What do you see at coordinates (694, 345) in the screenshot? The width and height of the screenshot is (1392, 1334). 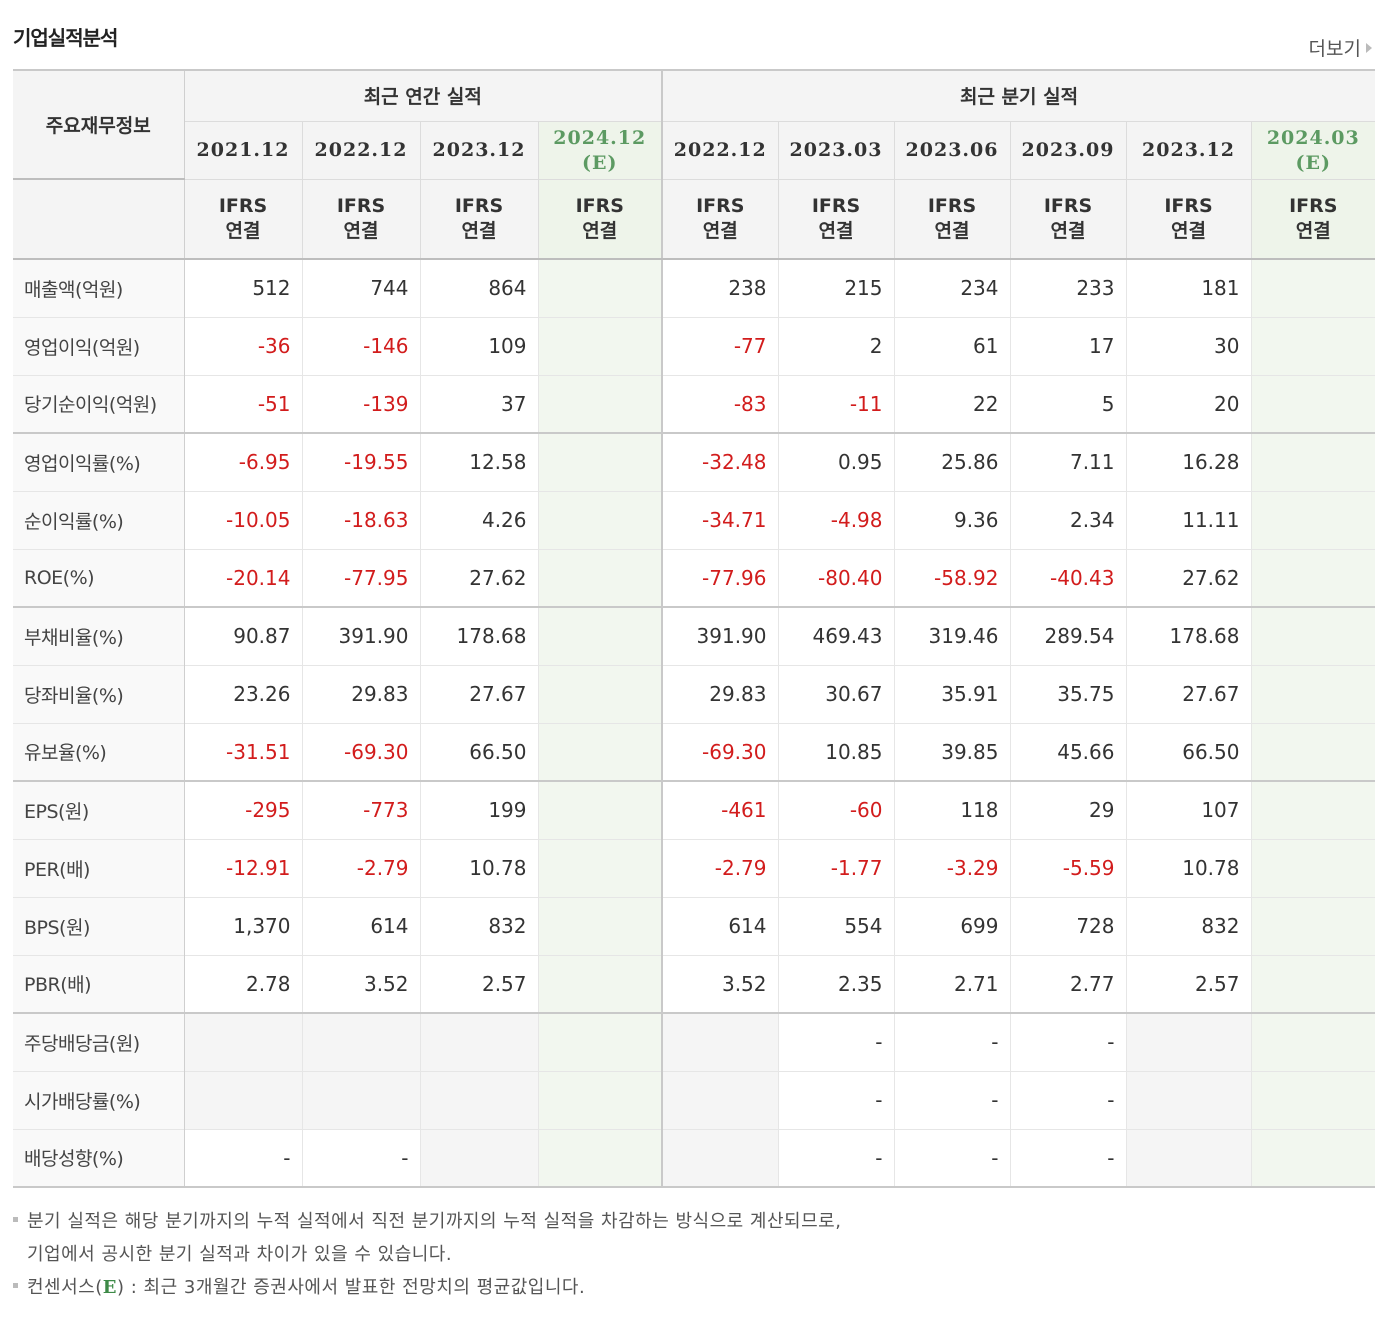 I see `table-row: 영업이익(억원) -36 -146 109 -77 2 61 17 30` at bounding box center [694, 345].